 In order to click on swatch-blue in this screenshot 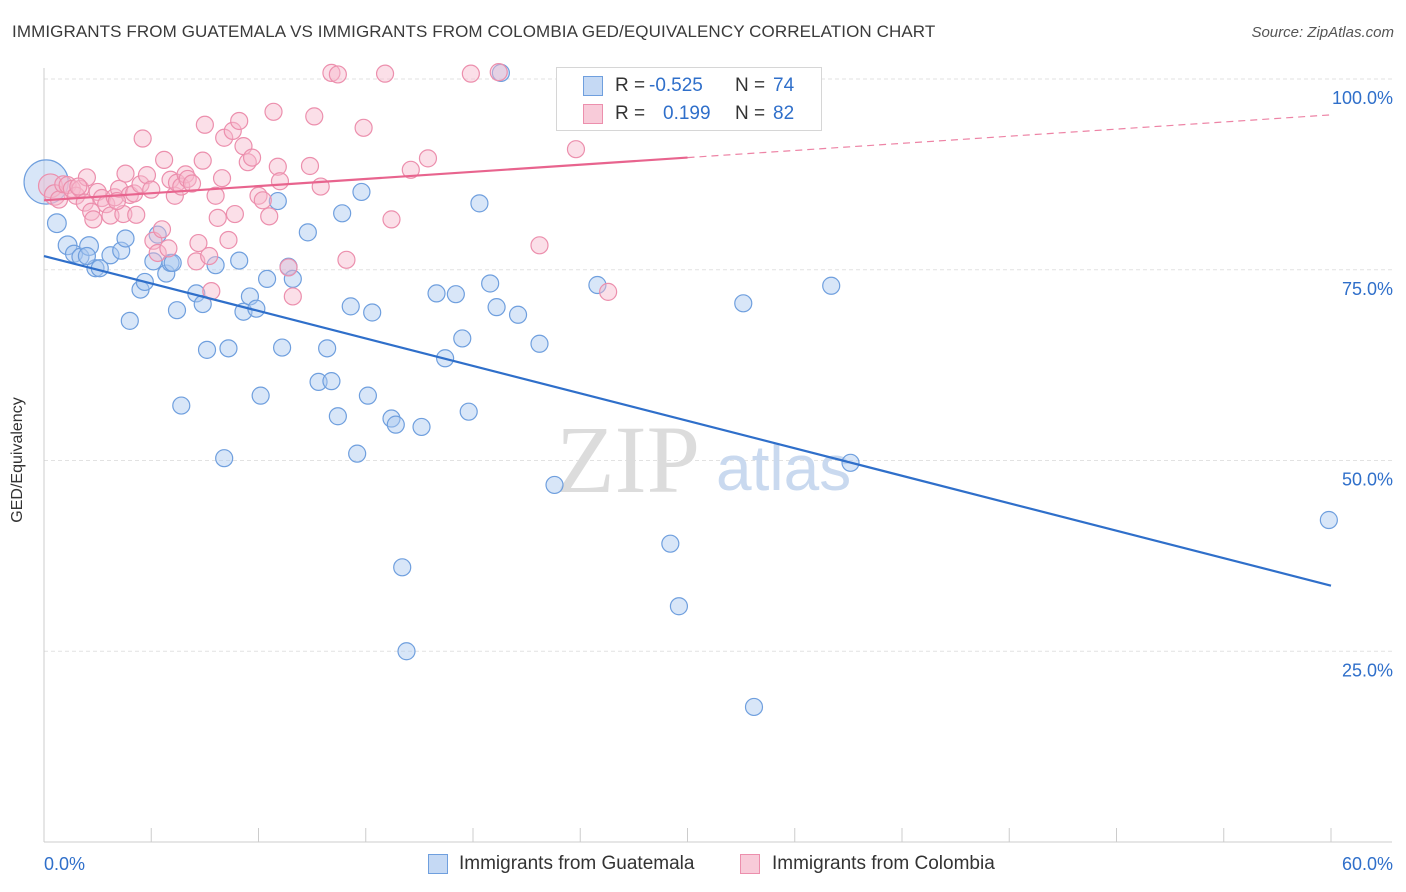, I will do `click(438, 864)`.